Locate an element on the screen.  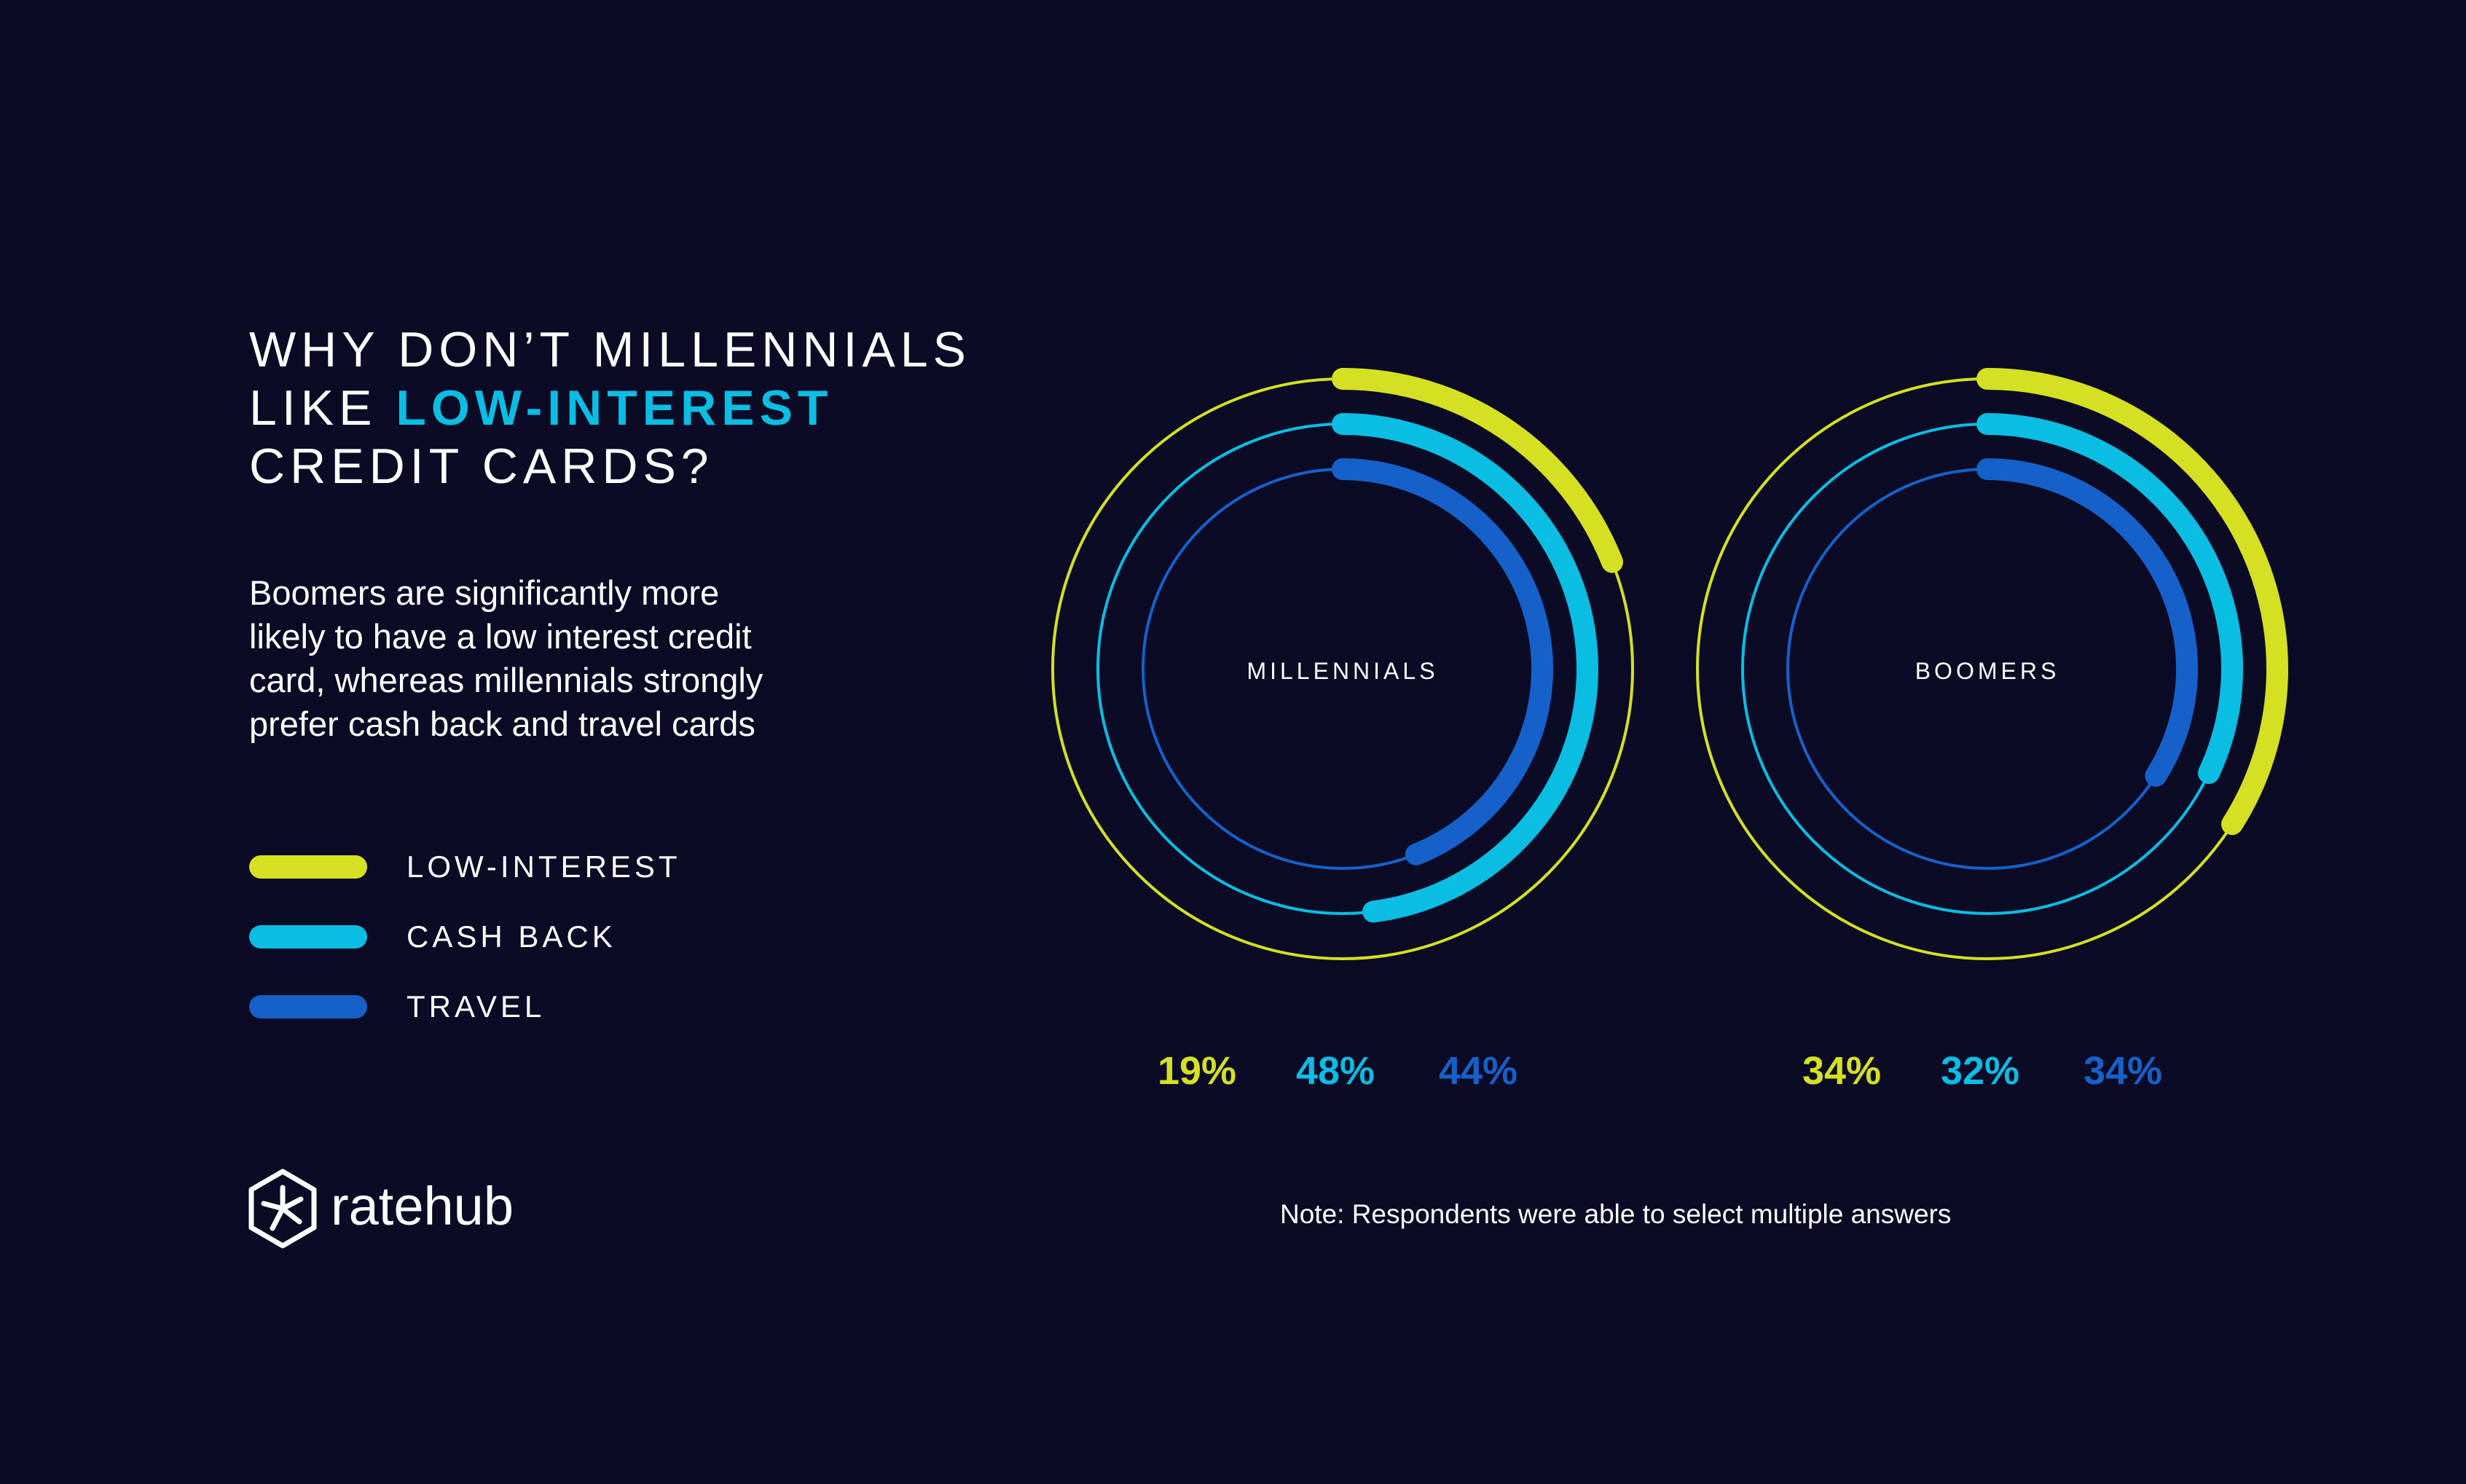
center-label-boomers: BOOMERS is located at coordinates (1987, 671).